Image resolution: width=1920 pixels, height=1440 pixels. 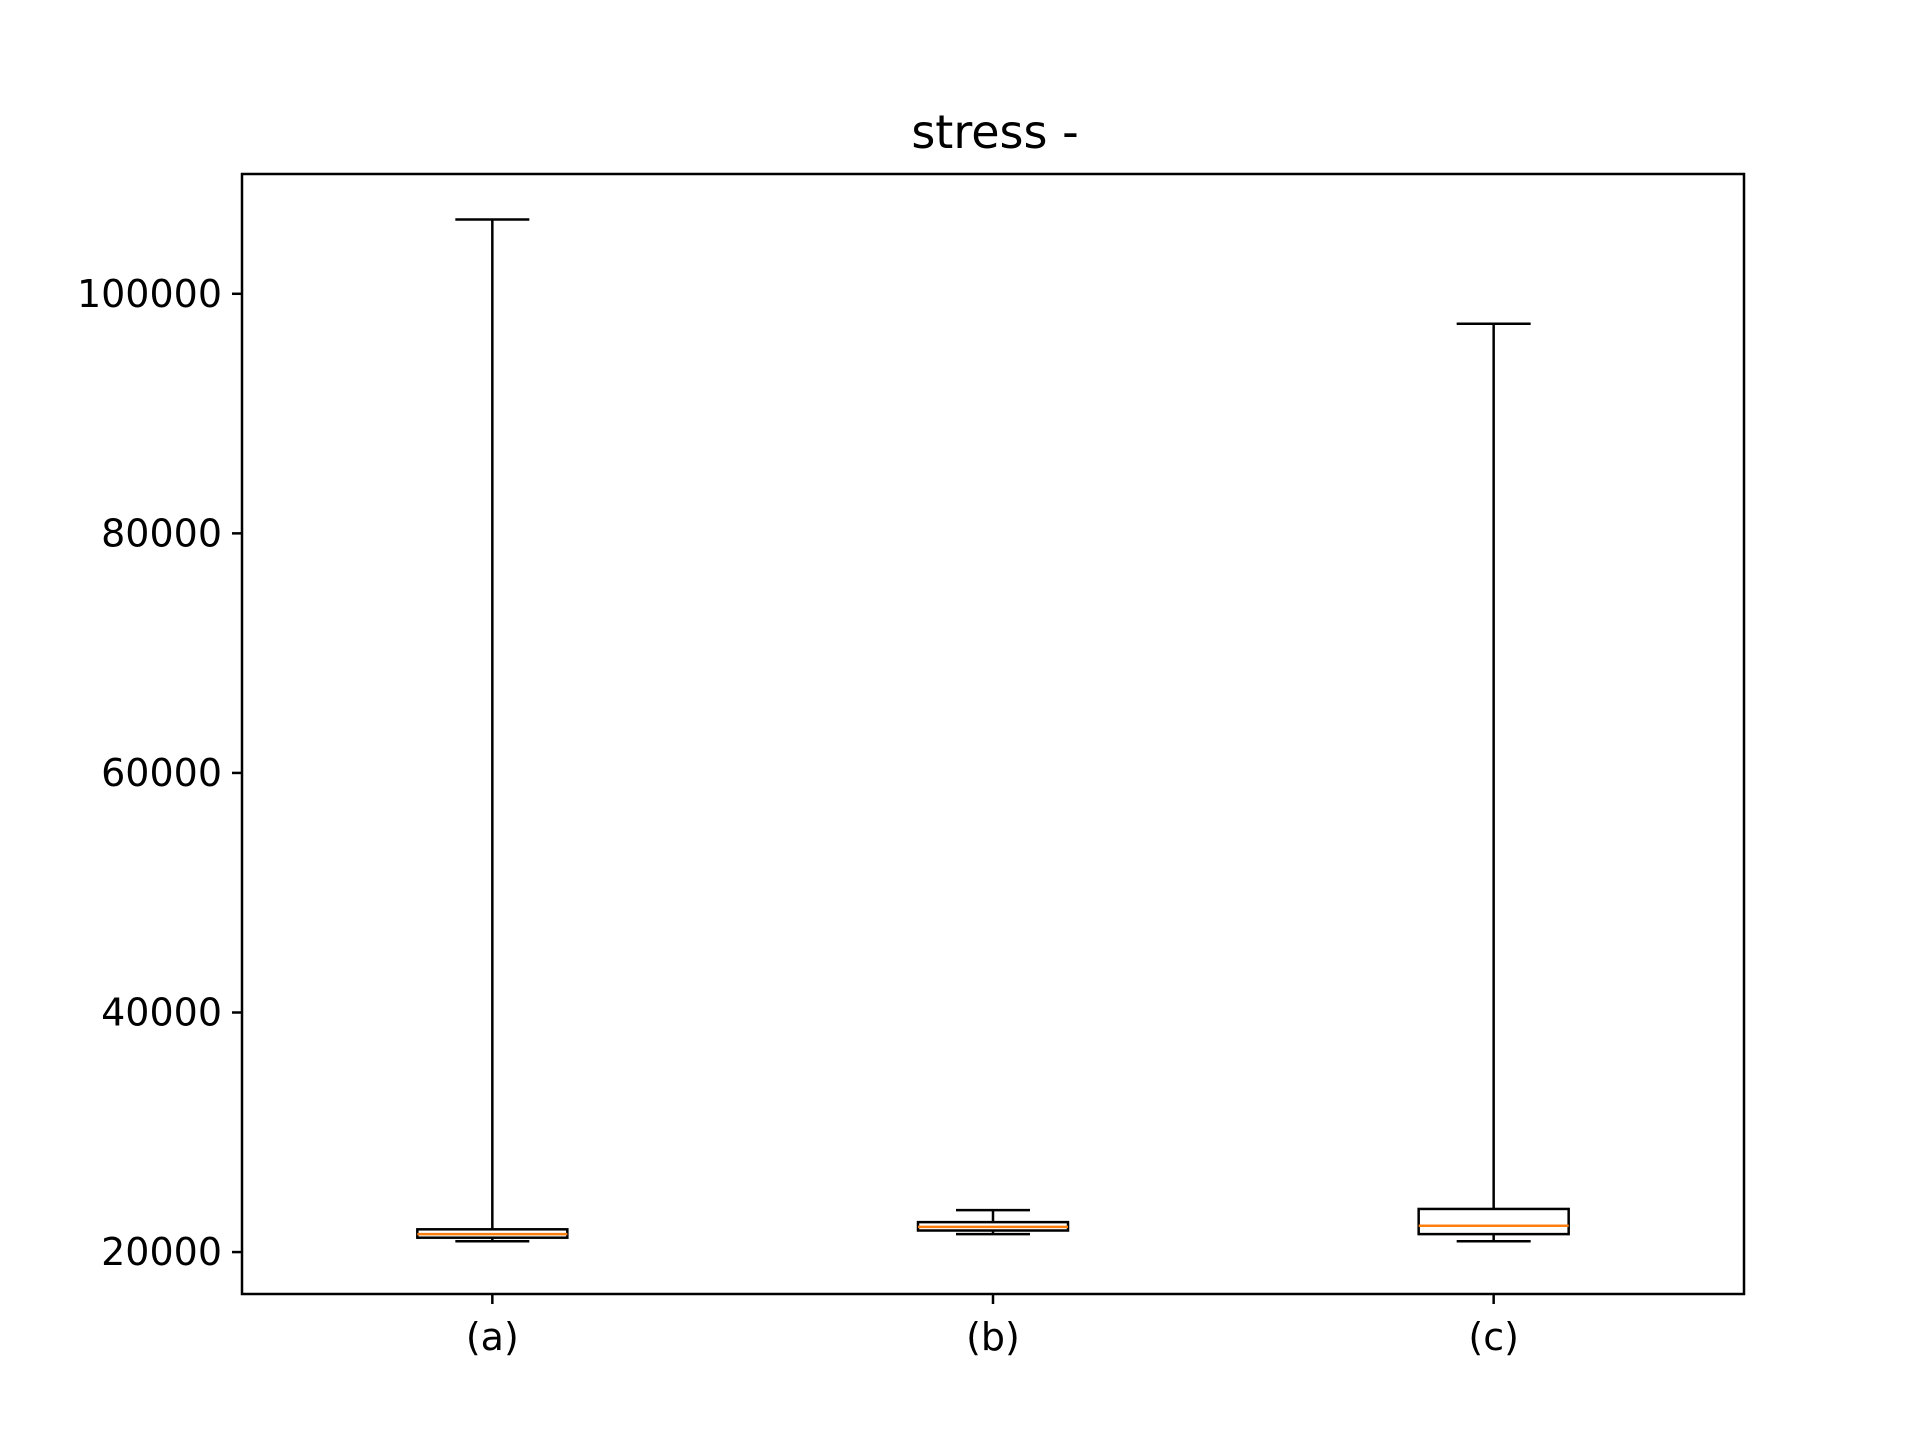 I want to click on y-tick-label: 20000, so click(x=161, y=1252).